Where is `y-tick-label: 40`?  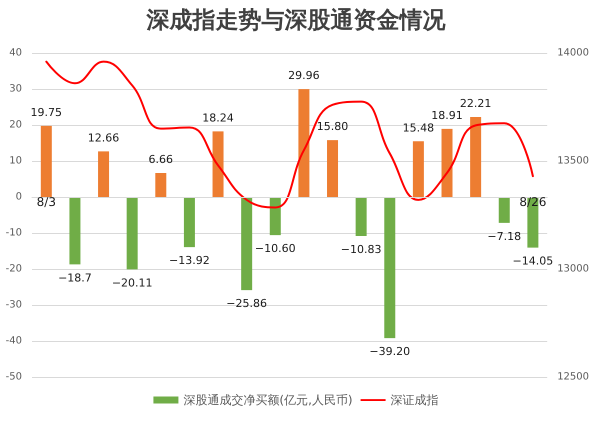 y-tick-label: 40 is located at coordinates (15, 53).